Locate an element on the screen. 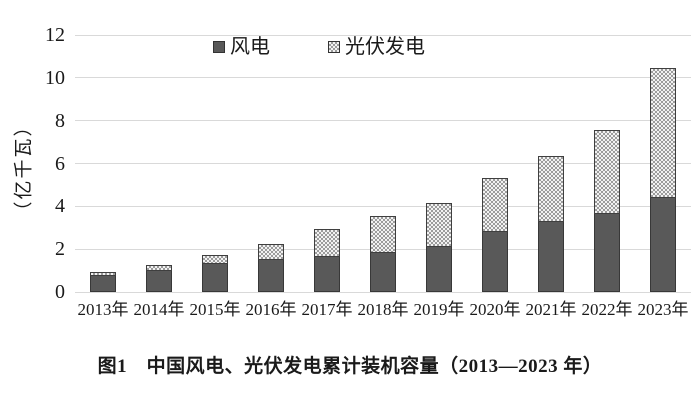 The width and height of the screenshot is (700, 400). y-tick-label: 2 is located at coordinates (60, 249).